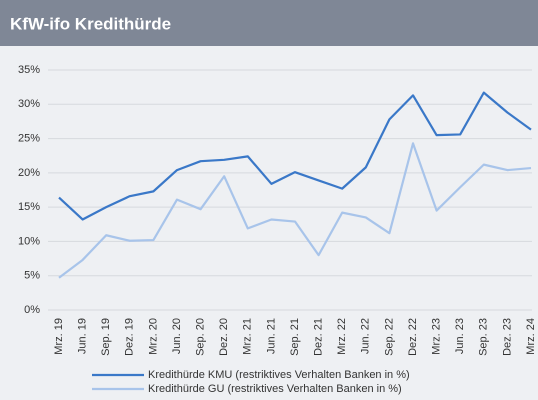  I want to click on x-tick-label: Mrz. 19, so click(59, 336).